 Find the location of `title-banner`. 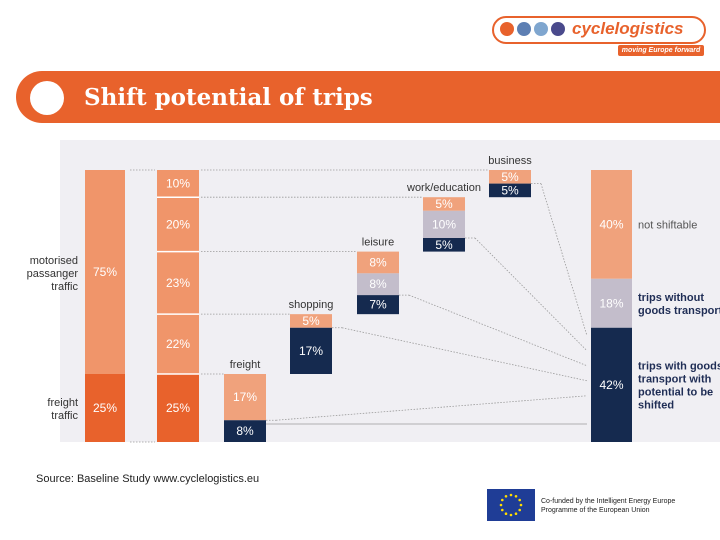

title-banner is located at coordinates (368, 97).